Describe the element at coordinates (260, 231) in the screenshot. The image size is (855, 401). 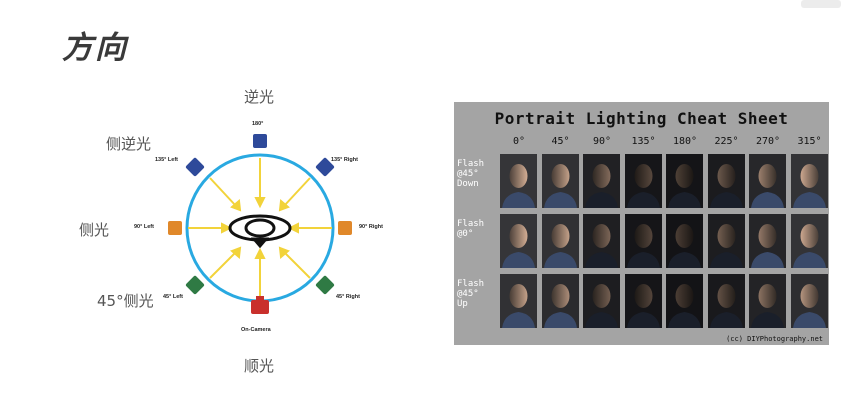
I see `subject-head-icon` at that location.